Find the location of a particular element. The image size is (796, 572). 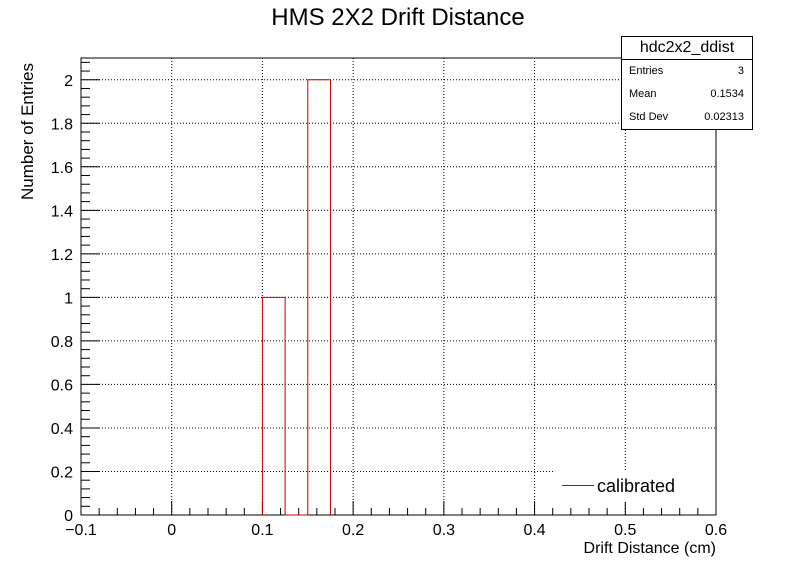

x-tick-label: 0.6 is located at coordinates (716, 530).